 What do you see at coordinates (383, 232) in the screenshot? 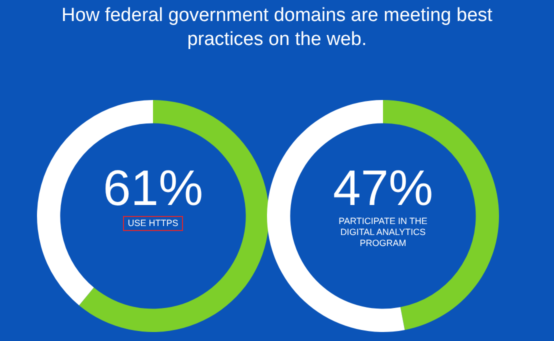
I see `text: PARTICIPATE IN THE DIGITAL ANALYTICS PROGRAM` at bounding box center [383, 232].